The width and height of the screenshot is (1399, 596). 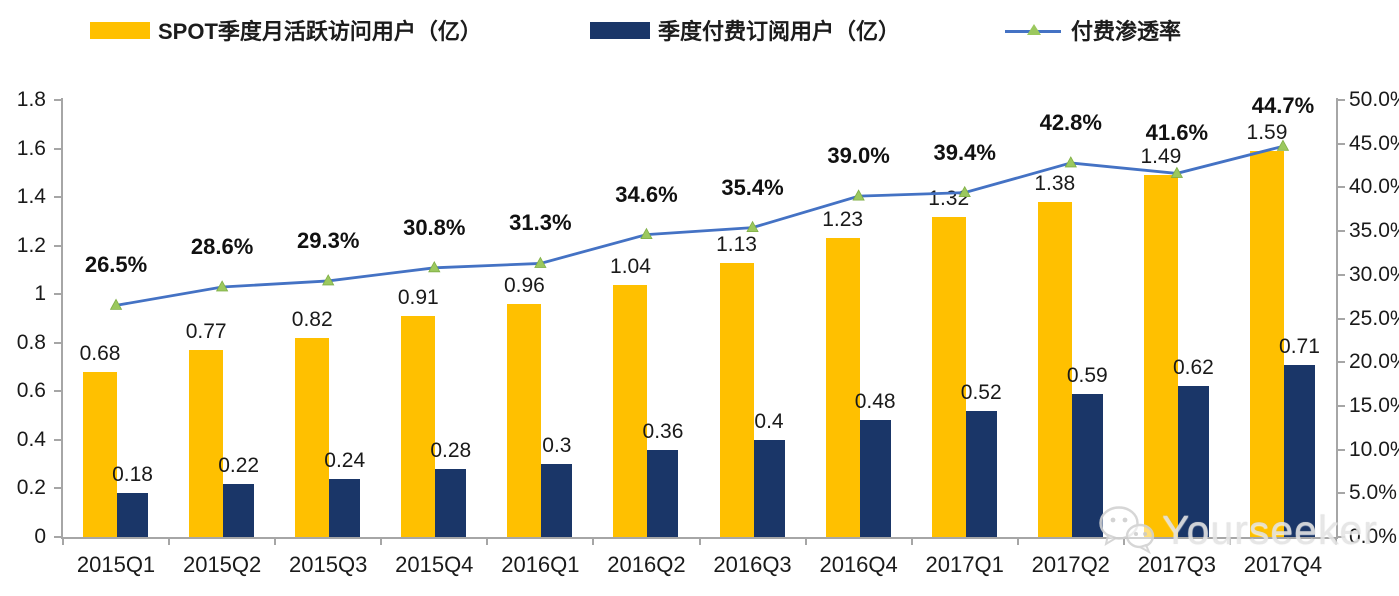 What do you see at coordinates (1374, 99) in the screenshot?
I see `secondary-y-axis-label: 50.0%` at bounding box center [1374, 99].